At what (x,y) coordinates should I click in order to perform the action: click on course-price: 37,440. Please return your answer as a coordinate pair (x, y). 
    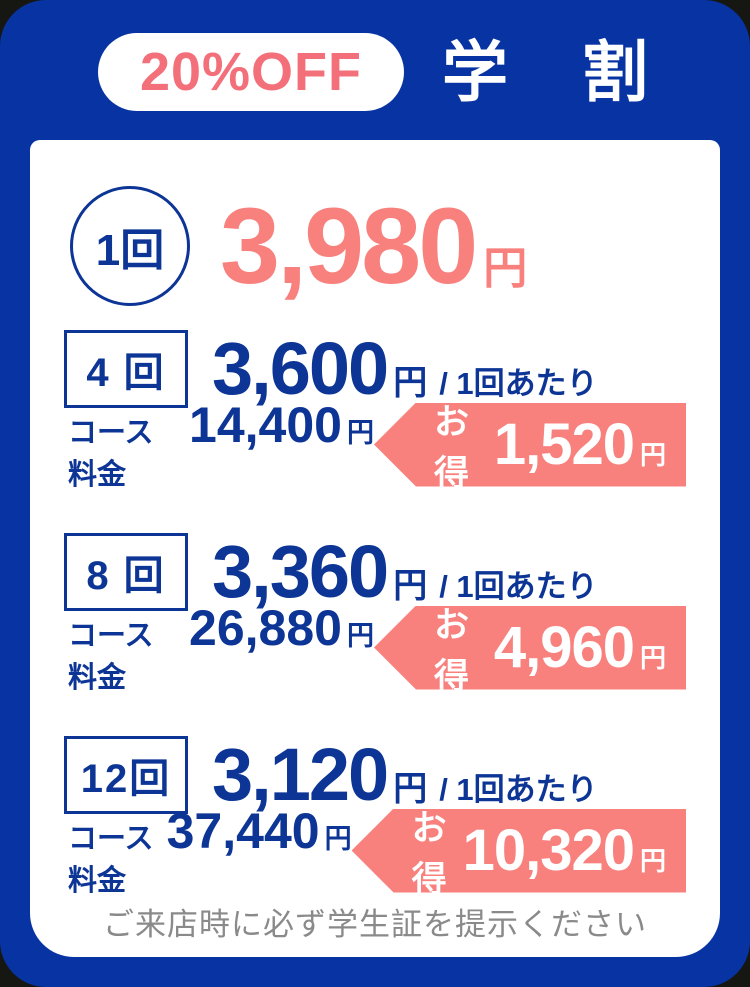
    Looking at the image, I should click on (243, 831).